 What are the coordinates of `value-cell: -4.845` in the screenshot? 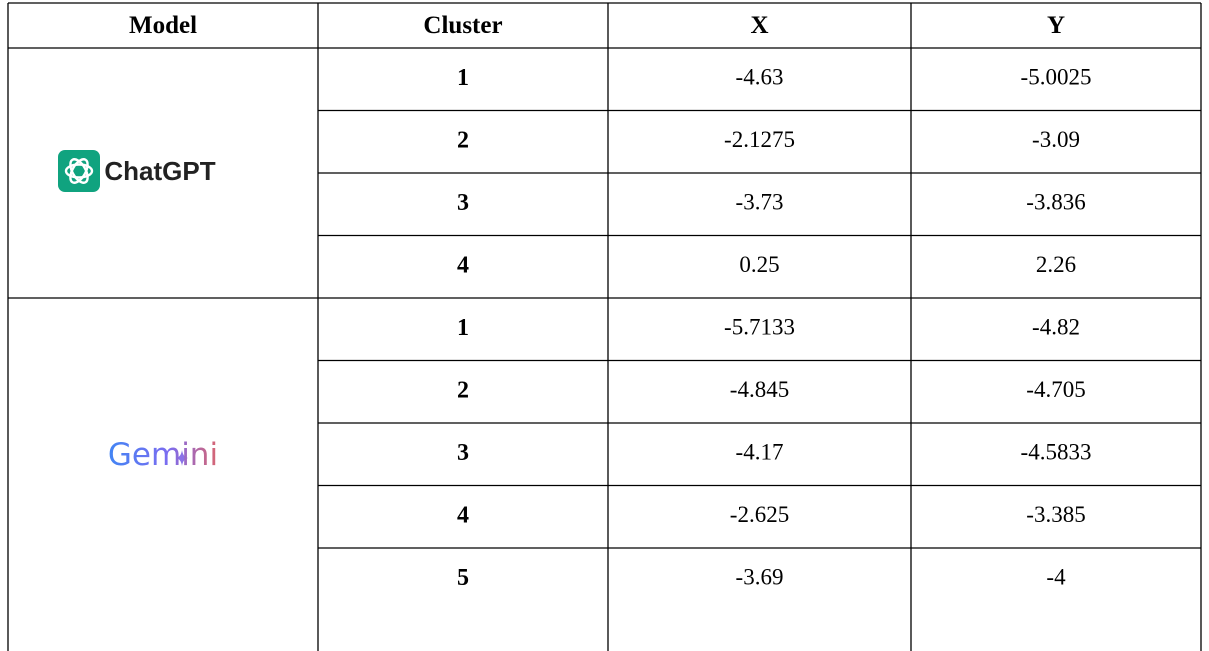 It's located at (759, 389).